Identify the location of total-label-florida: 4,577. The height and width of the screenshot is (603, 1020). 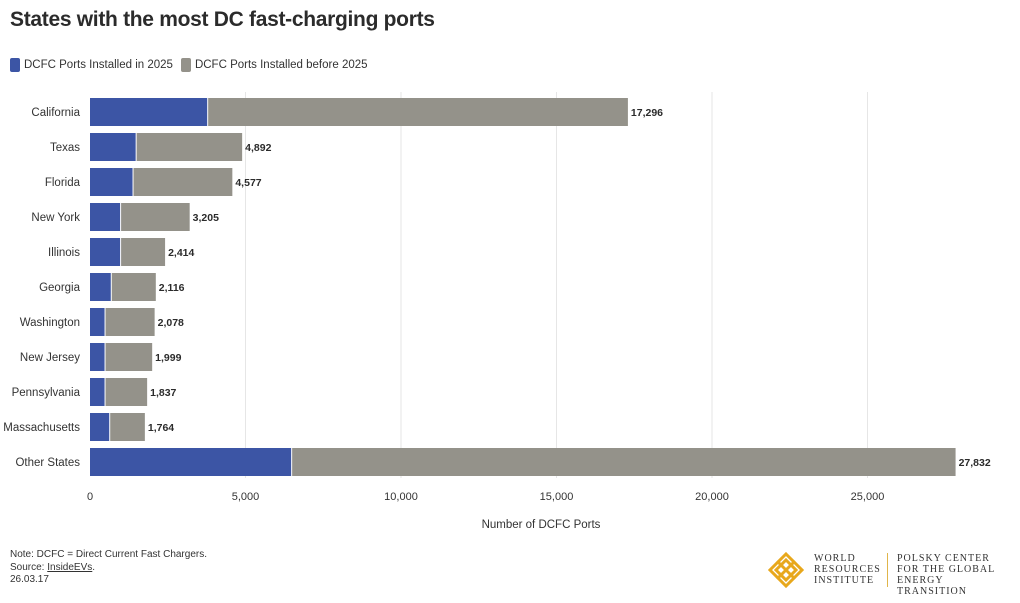
(248, 183).